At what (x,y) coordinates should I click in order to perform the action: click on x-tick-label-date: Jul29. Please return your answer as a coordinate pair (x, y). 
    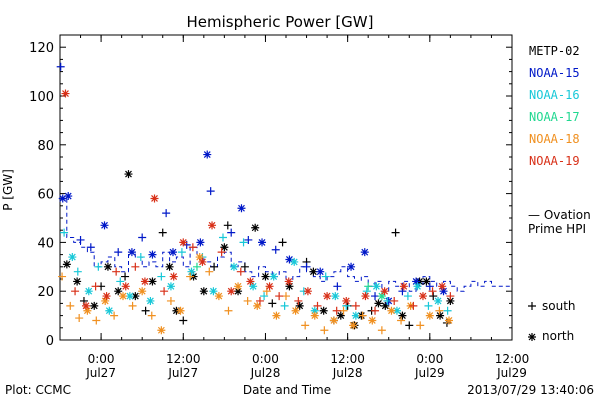
    Looking at the image, I should click on (429, 373).